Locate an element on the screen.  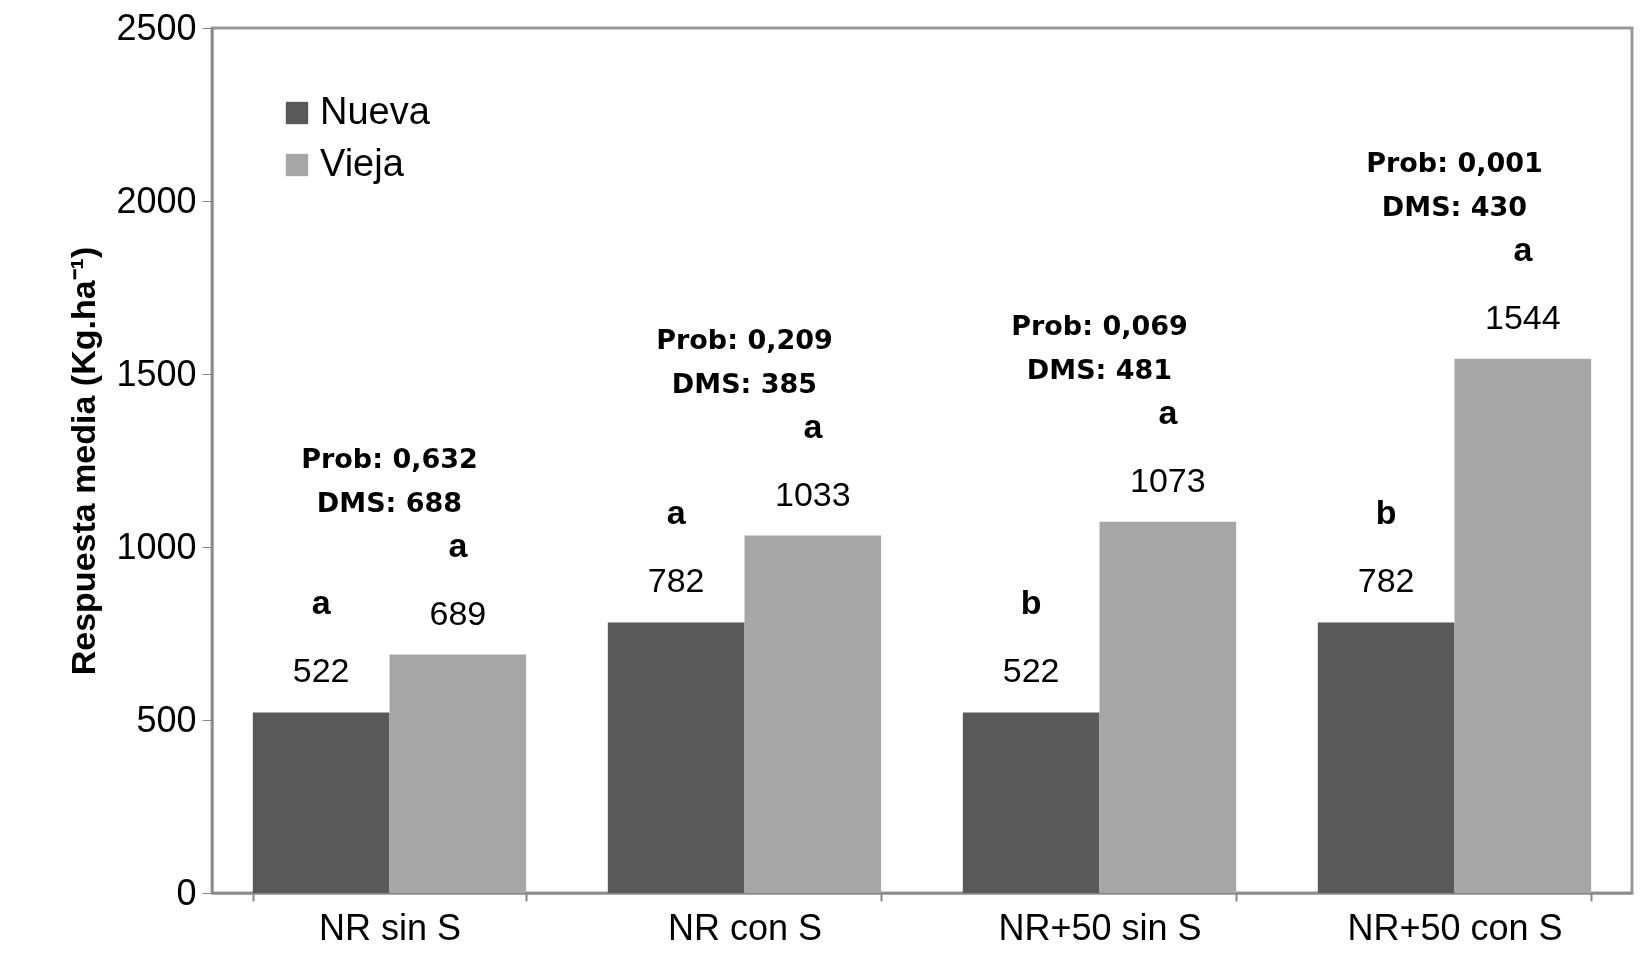
data-label: 1033 is located at coordinates (813, 493).